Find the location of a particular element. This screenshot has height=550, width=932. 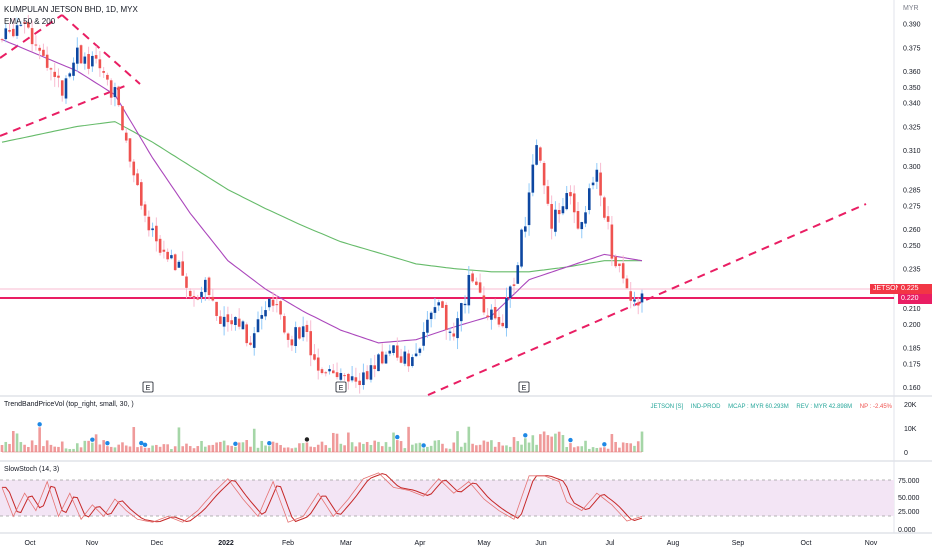

price-tick-label: 0.175 is located at coordinates (912, 364).